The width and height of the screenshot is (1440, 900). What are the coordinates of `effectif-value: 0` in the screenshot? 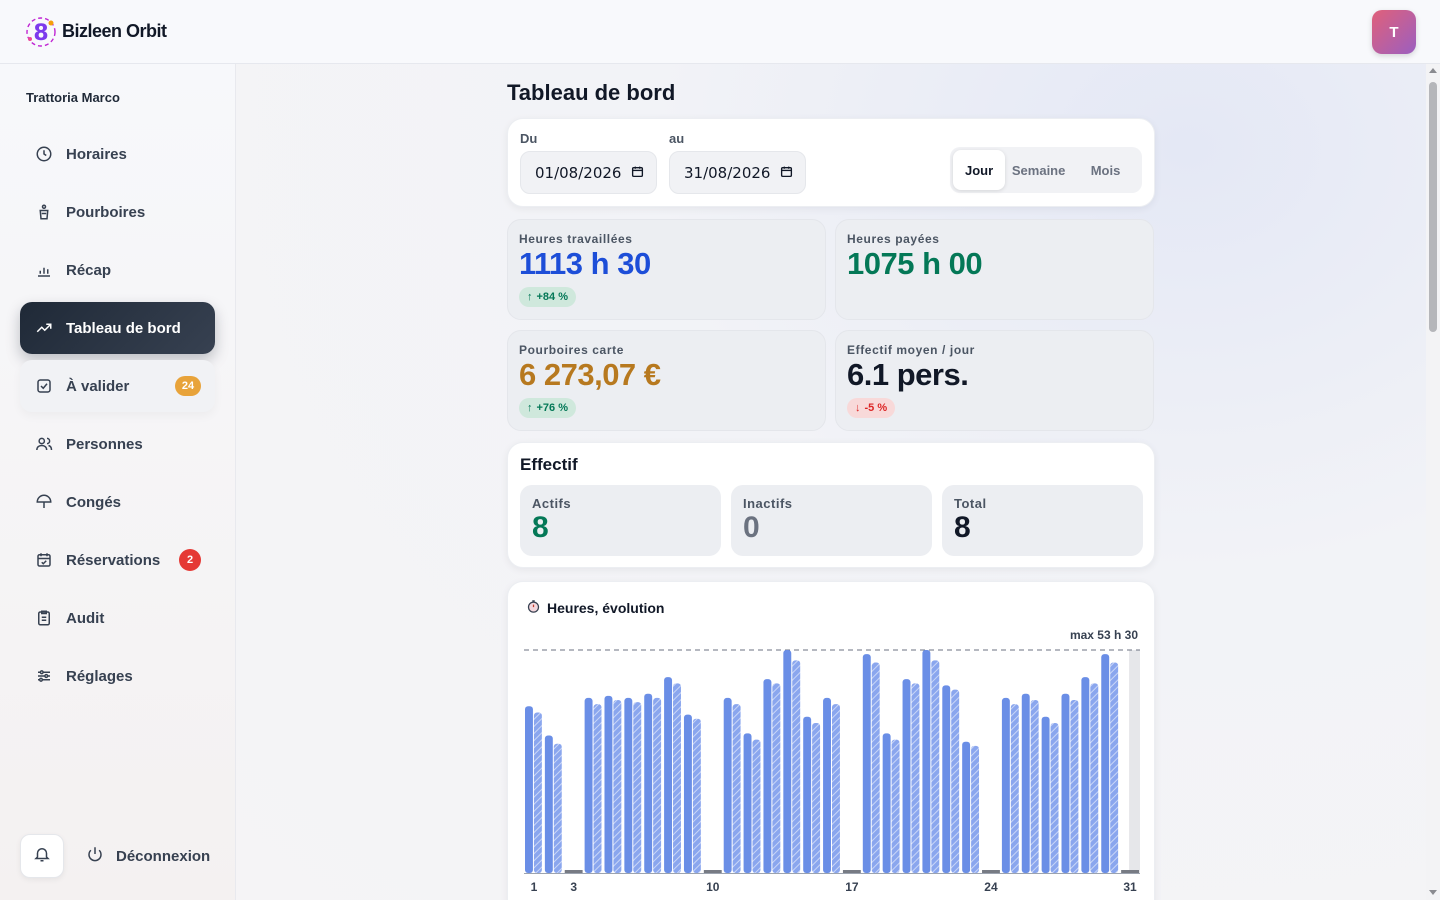 It's located at (751, 527).